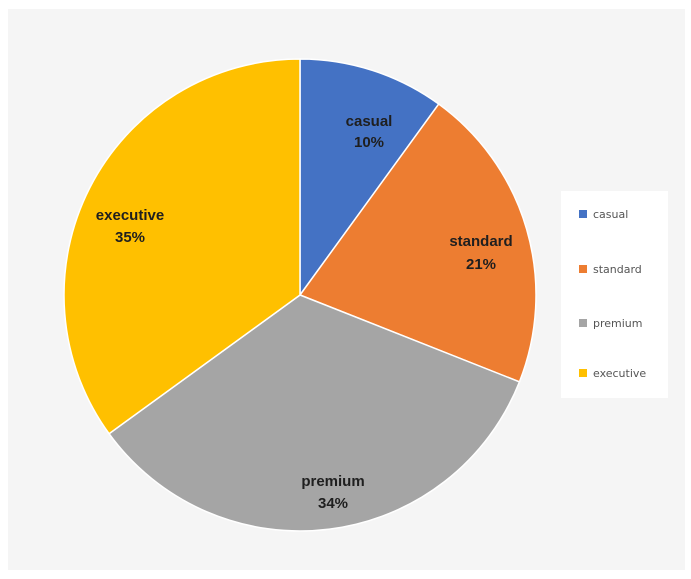 This screenshot has height=579, width=691. I want to click on legend-item-premium: premium, so click(611, 323).